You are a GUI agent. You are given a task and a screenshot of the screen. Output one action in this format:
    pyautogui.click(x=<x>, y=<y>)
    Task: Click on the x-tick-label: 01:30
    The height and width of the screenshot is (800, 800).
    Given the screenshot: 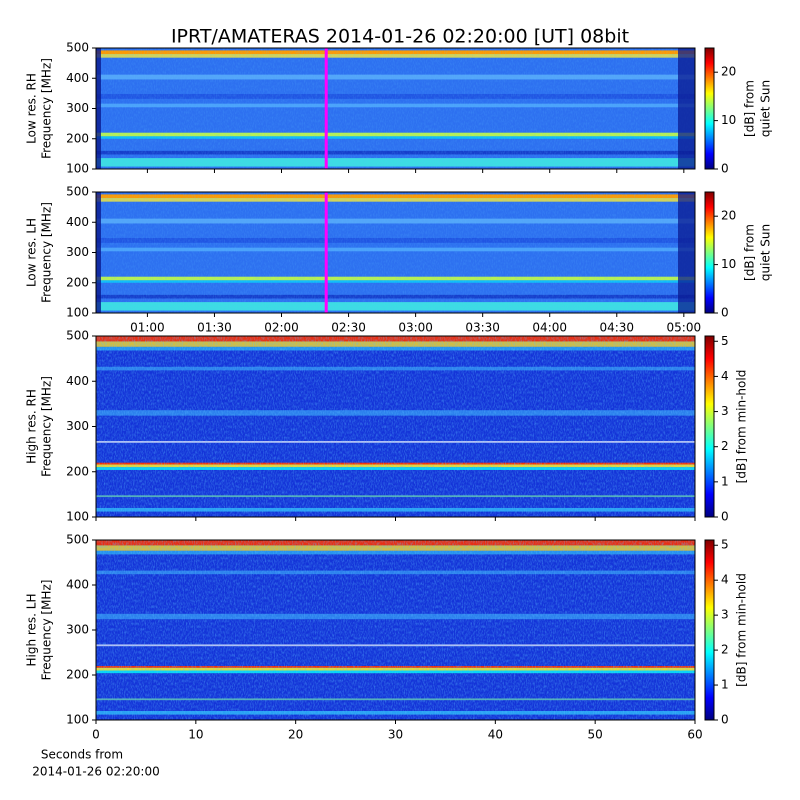 What is the action you would take?
    pyautogui.click(x=214, y=328)
    